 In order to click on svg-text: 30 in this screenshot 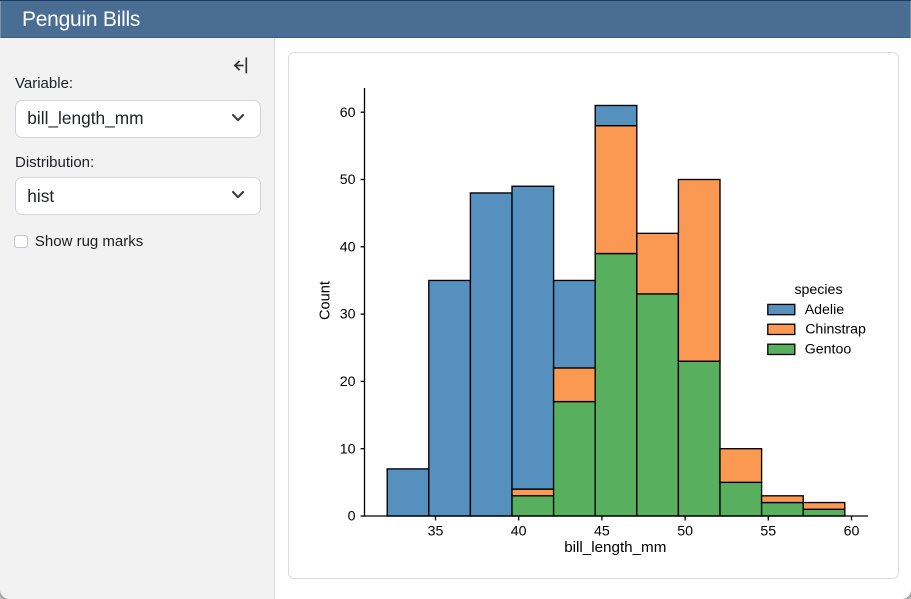, I will do `click(348, 315)`.